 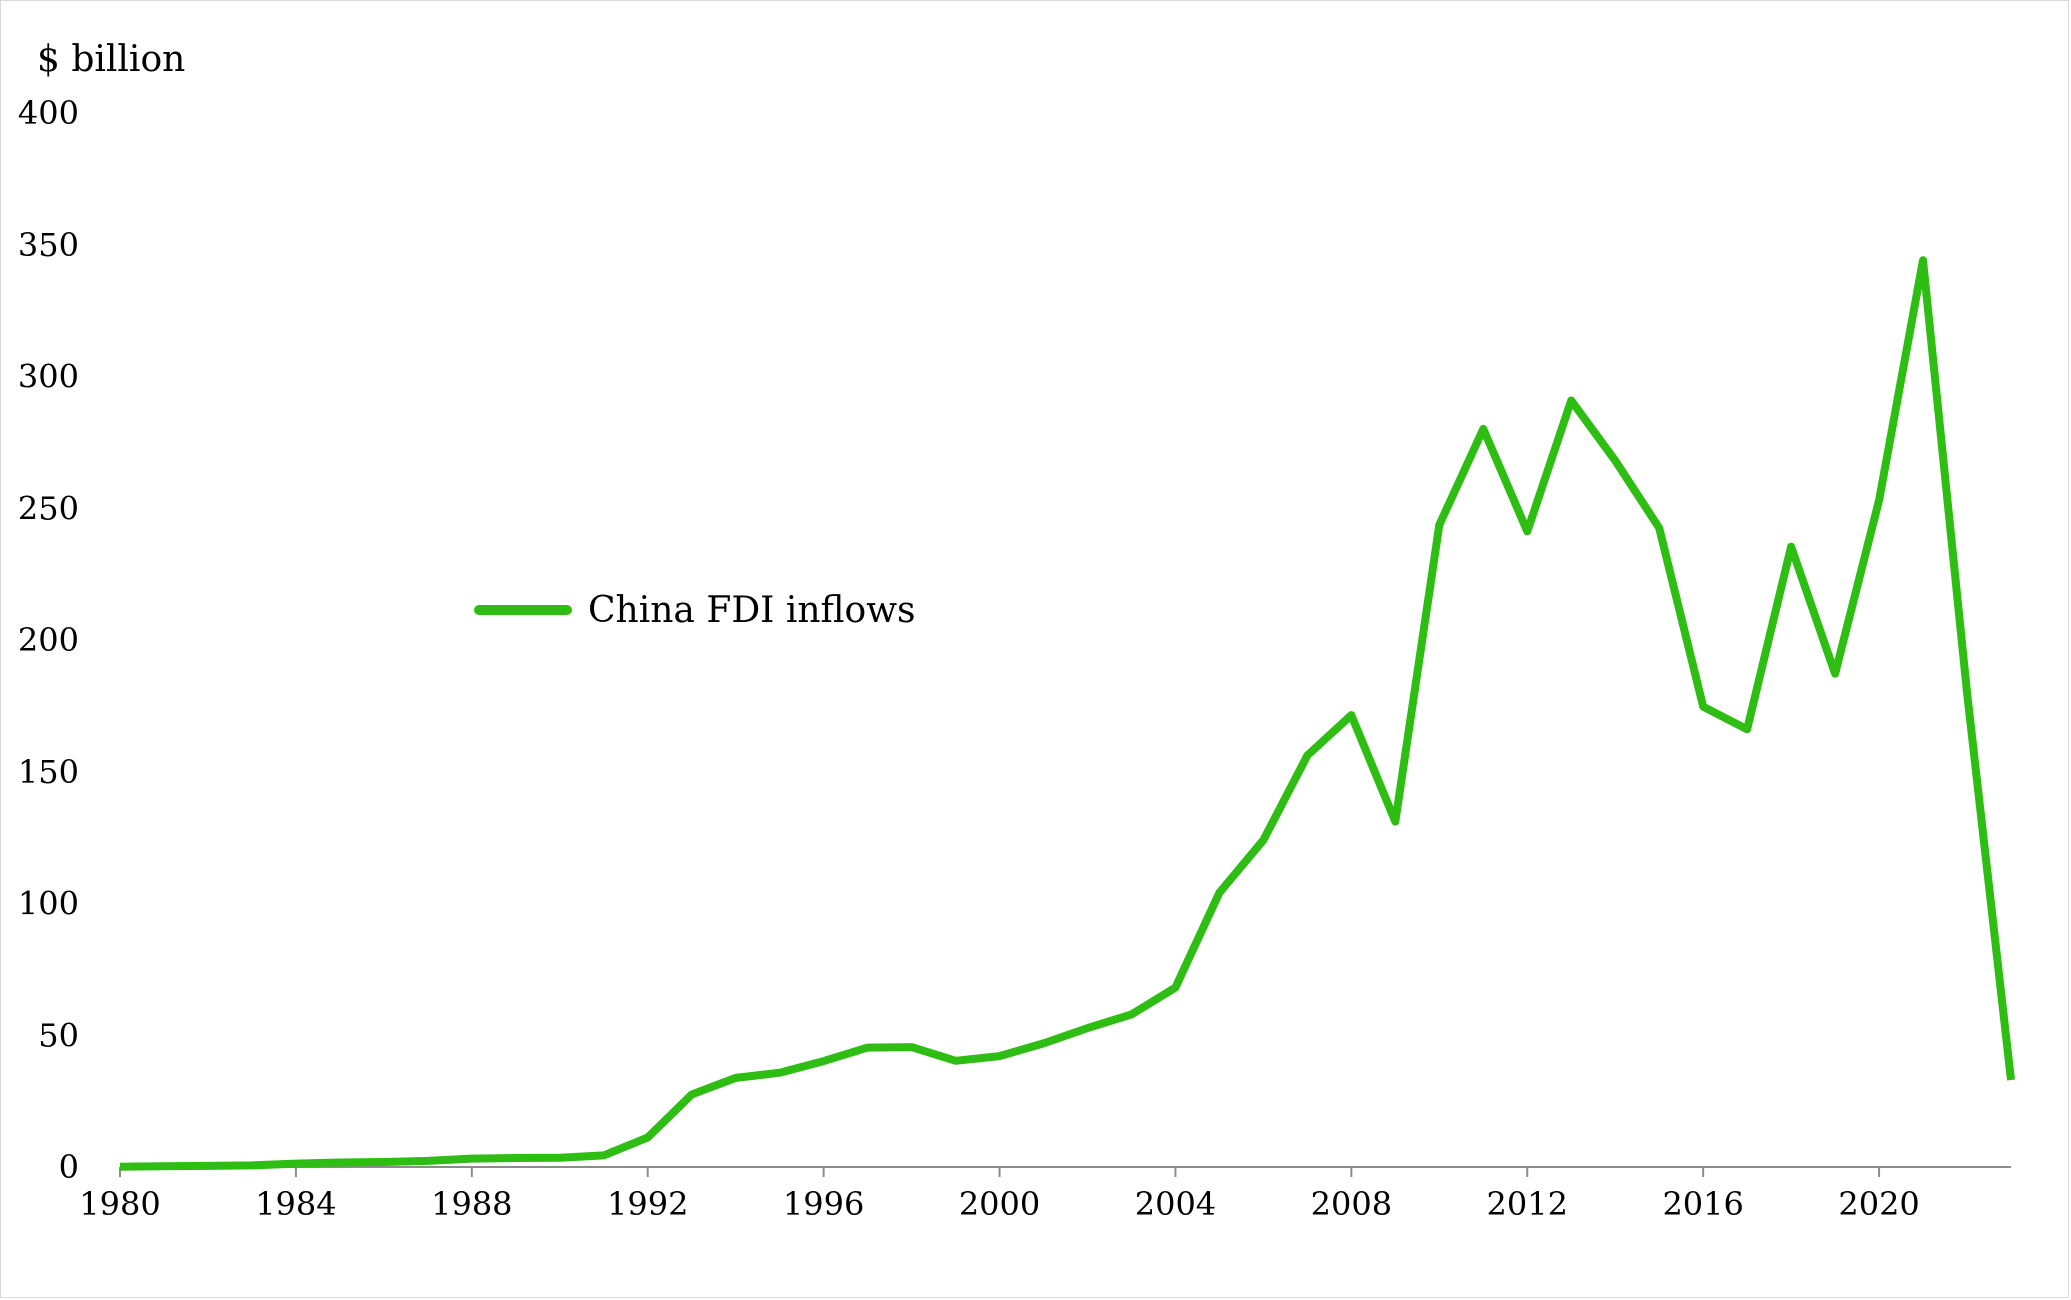 What do you see at coordinates (48, 772) in the screenshot?
I see `y-tick-label-150: 150` at bounding box center [48, 772].